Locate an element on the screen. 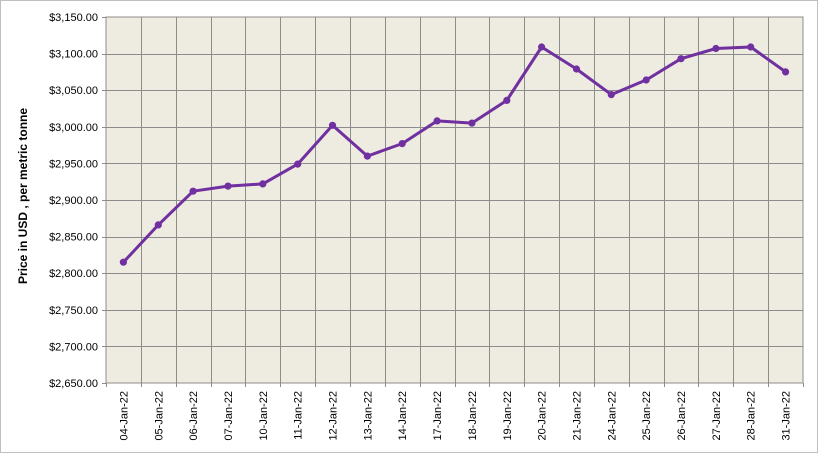  x-tick-label: 07-Jan-22 is located at coordinates (229, 416).